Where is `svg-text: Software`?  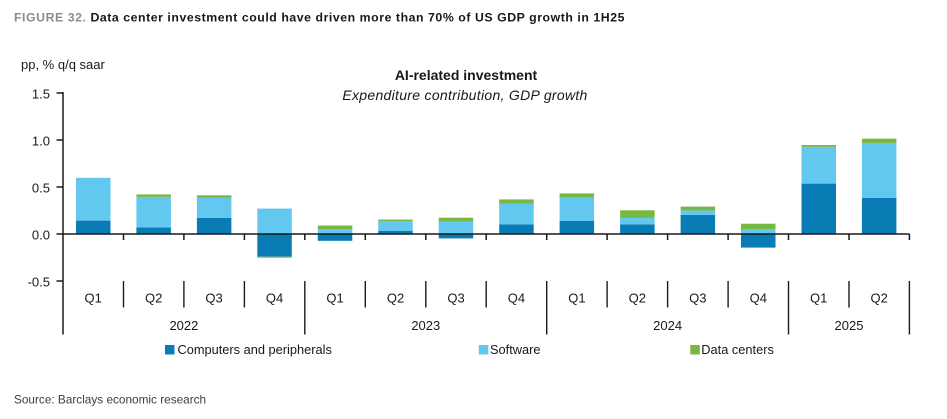 svg-text: Software is located at coordinates (515, 349).